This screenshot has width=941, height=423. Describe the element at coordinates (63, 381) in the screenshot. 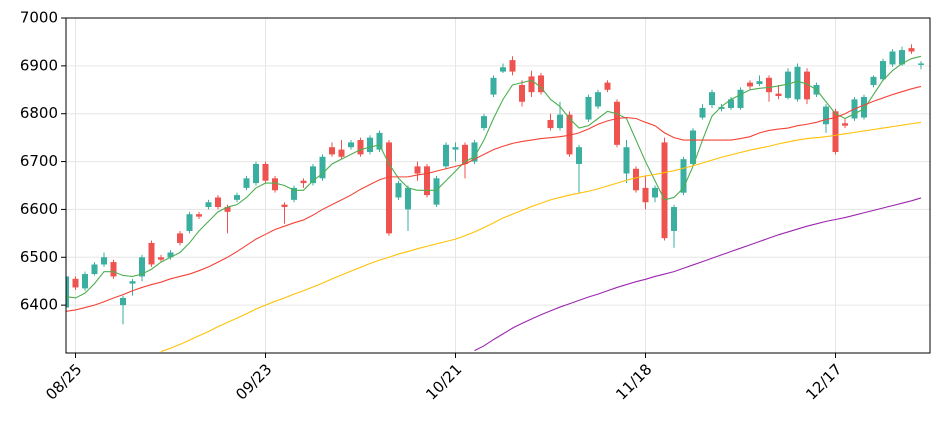

I see `x-tick-label: 08/25` at that location.